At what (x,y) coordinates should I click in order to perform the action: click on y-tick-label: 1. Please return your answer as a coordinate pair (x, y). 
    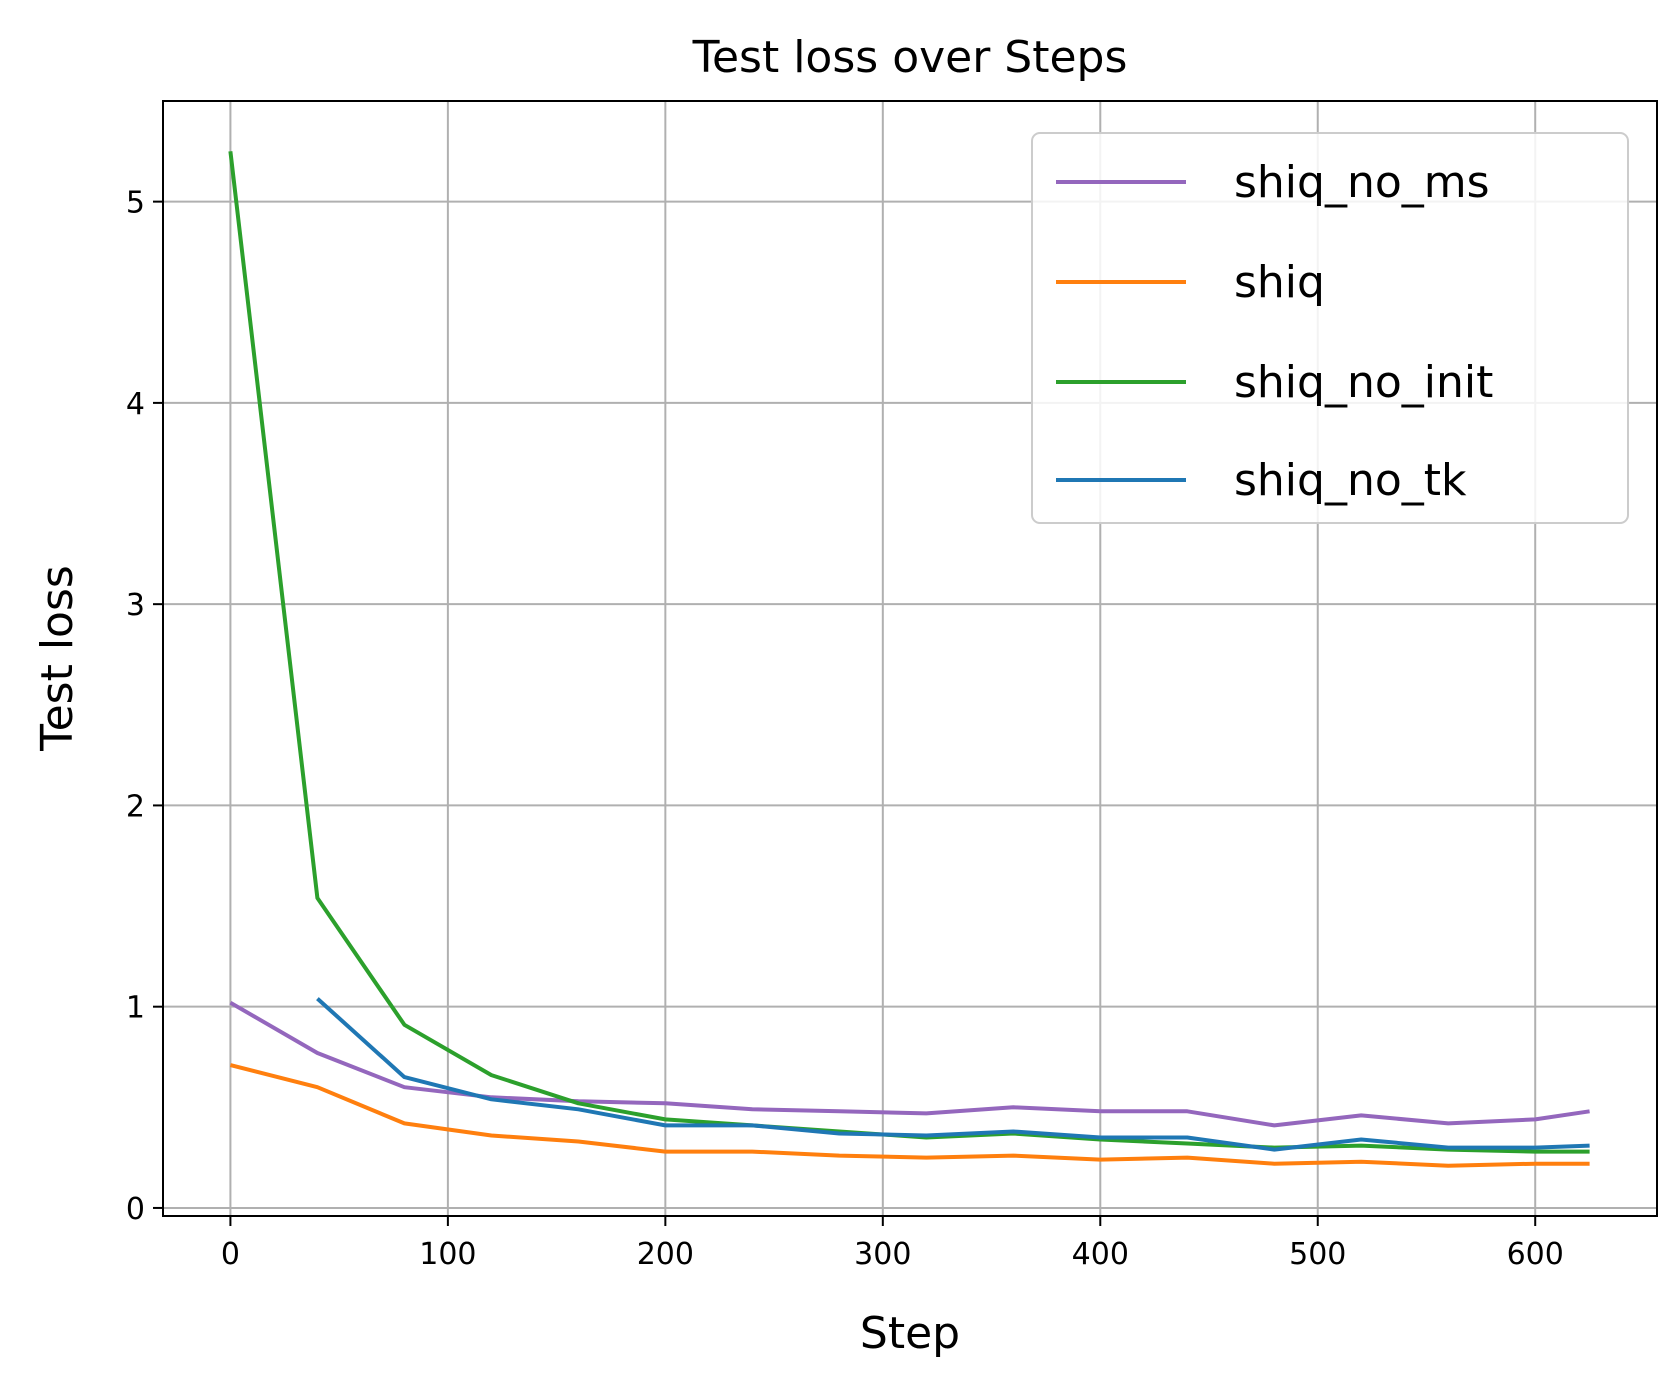
    Looking at the image, I should click on (135, 1008).